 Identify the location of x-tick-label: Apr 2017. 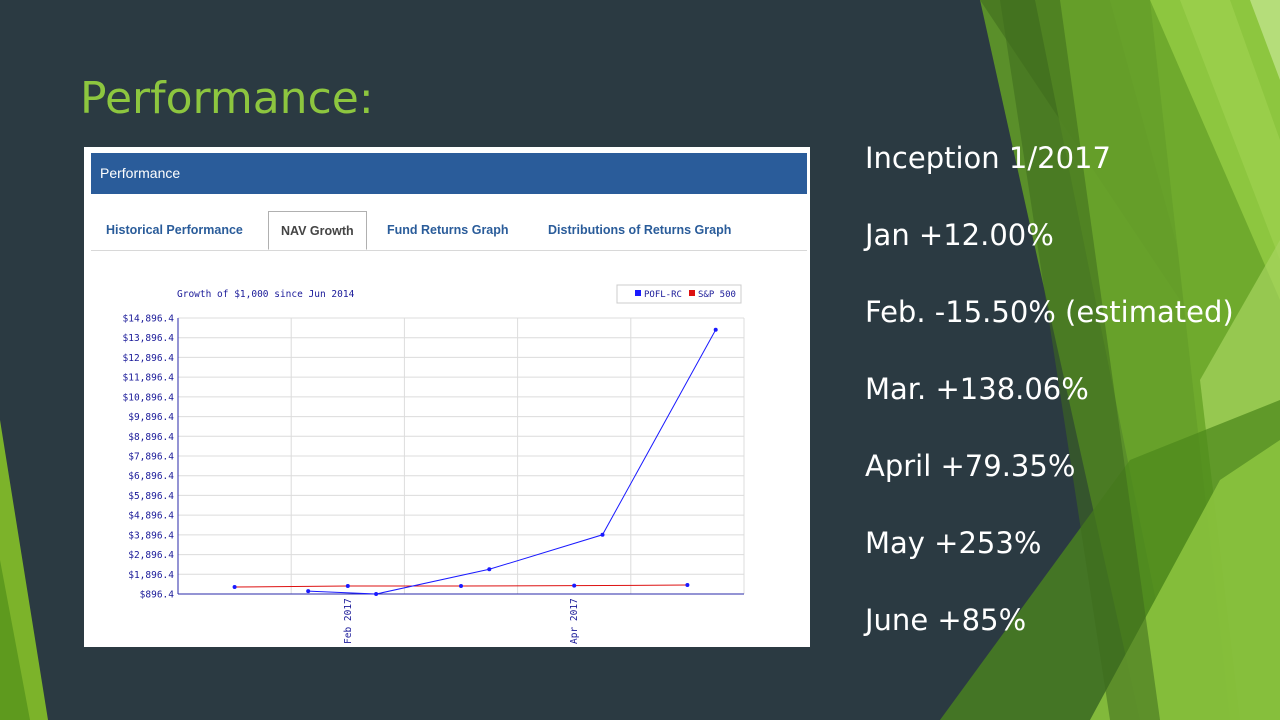
(574, 621).